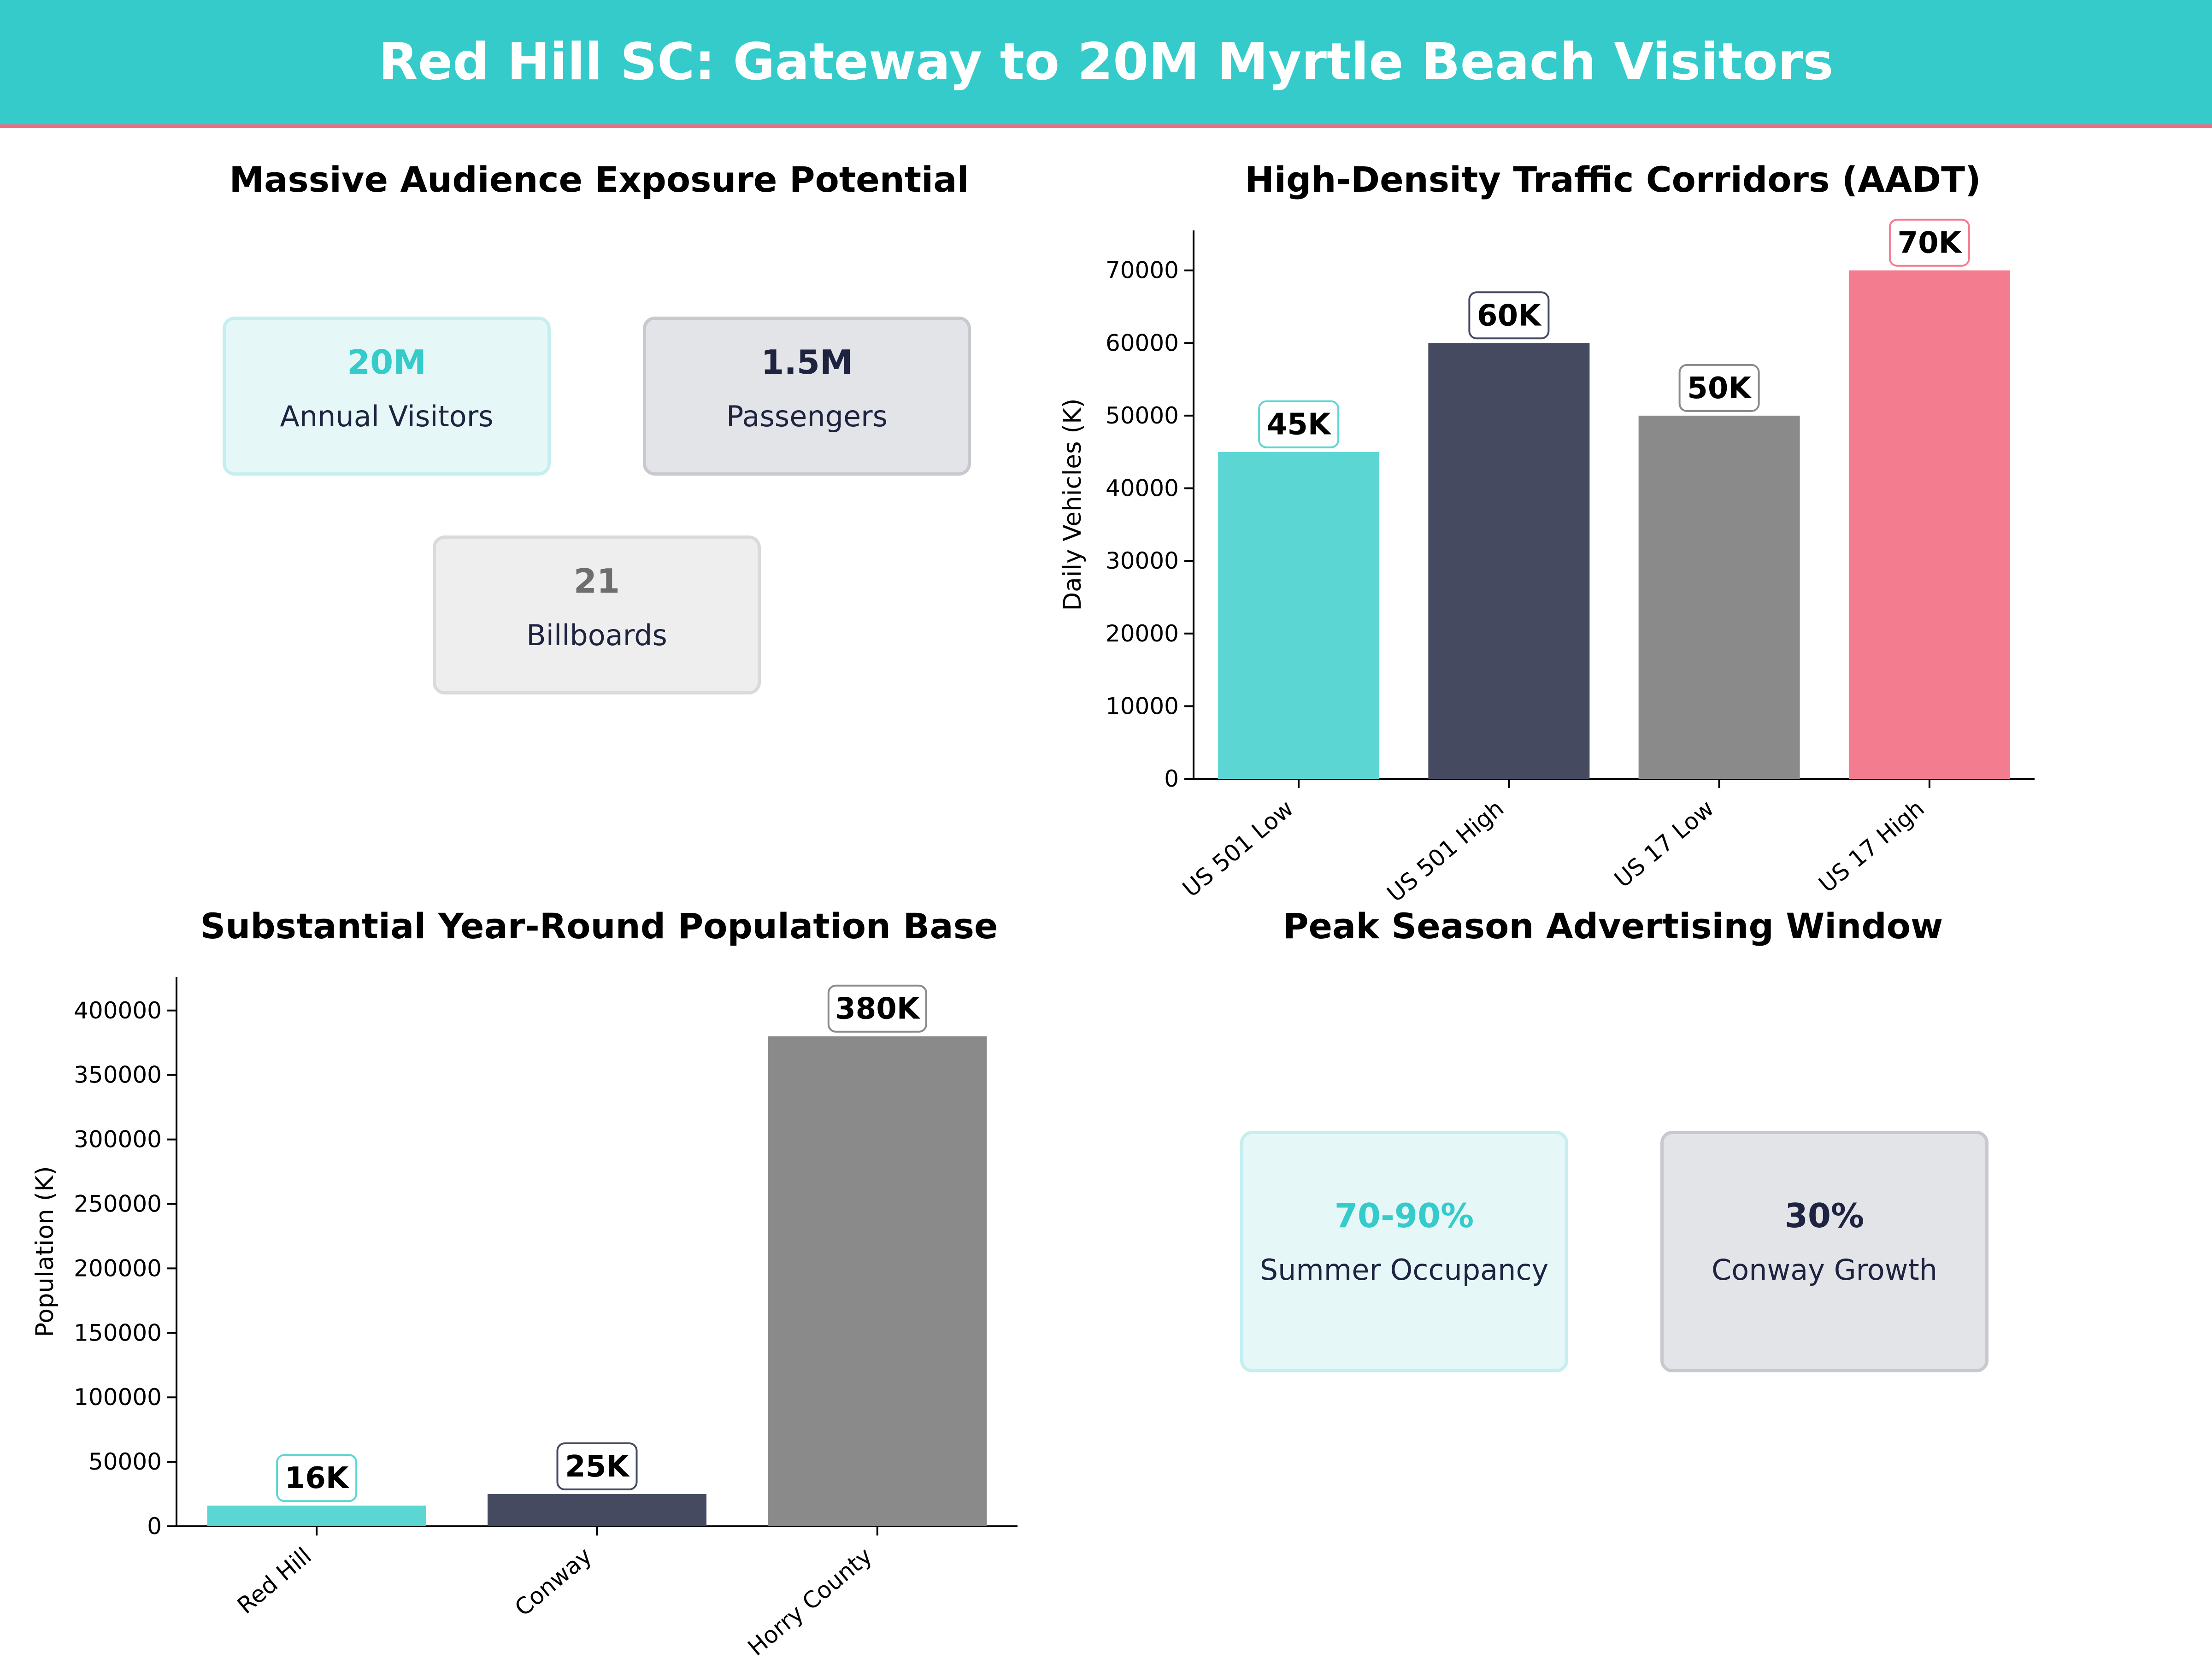 The height and width of the screenshot is (1659, 2212). What do you see at coordinates (118, 1075) in the screenshot?
I see `y-tick-label: 350000` at bounding box center [118, 1075].